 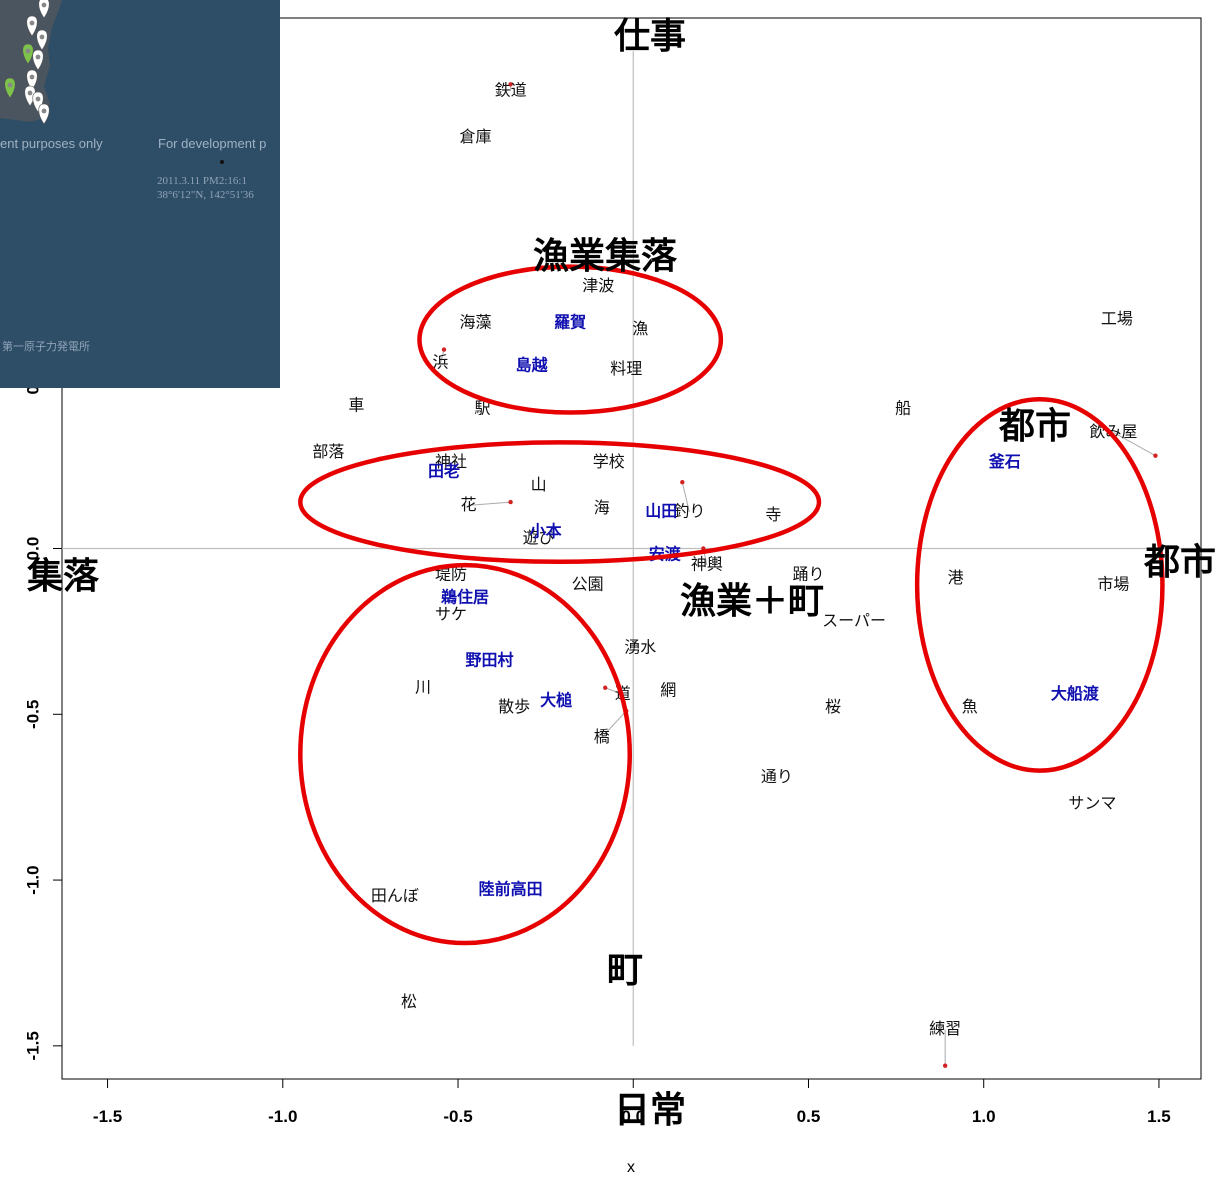 I want to click on inset-markers, so click(x=27, y=62).